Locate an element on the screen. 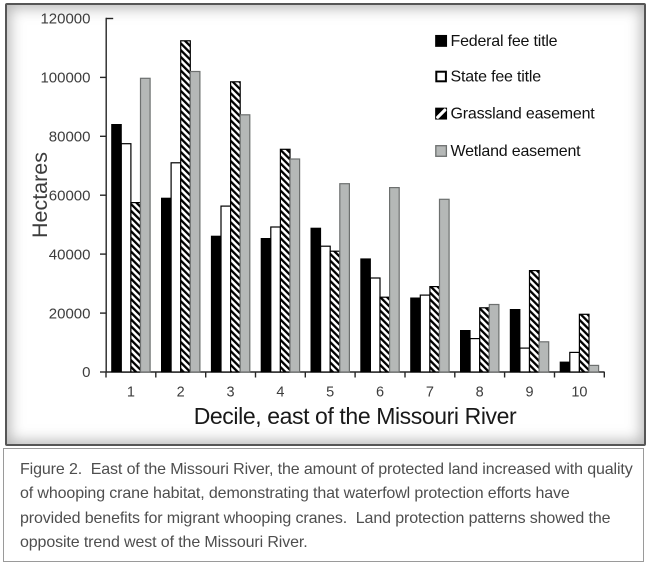 The width and height of the screenshot is (650, 565). svg-text: 7 is located at coordinates (430, 393).